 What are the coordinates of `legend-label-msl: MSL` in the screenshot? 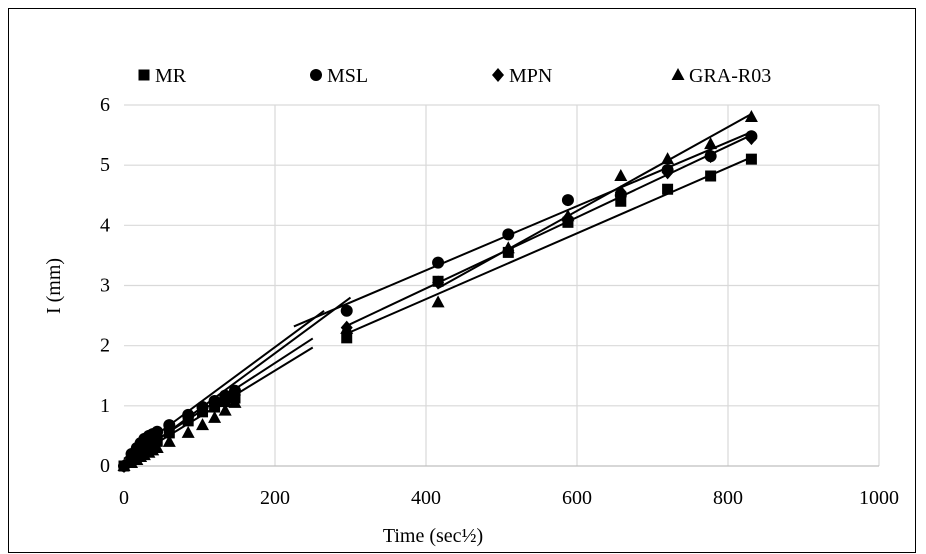 It's located at (347, 76).